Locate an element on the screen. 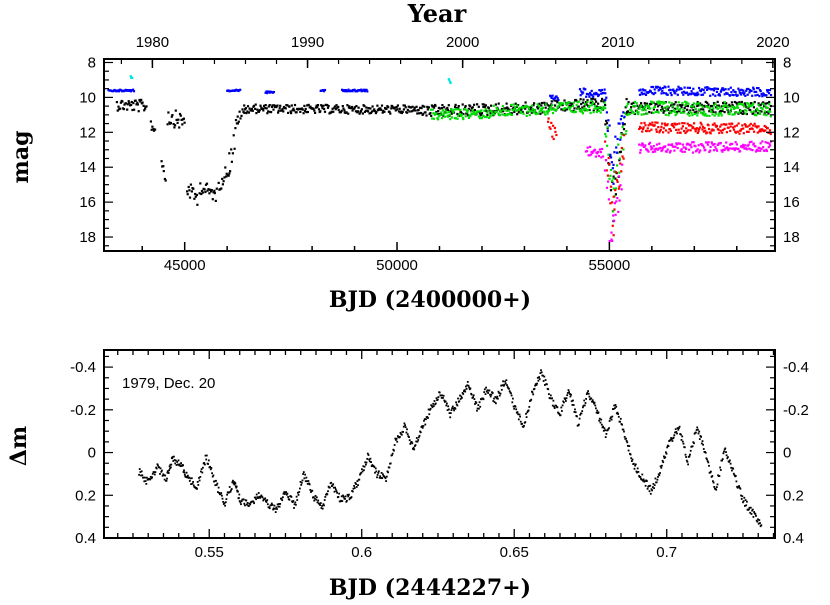 The width and height of the screenshot is (830, 605). y-tick-label: 14 is located at coordinates (87, 167).